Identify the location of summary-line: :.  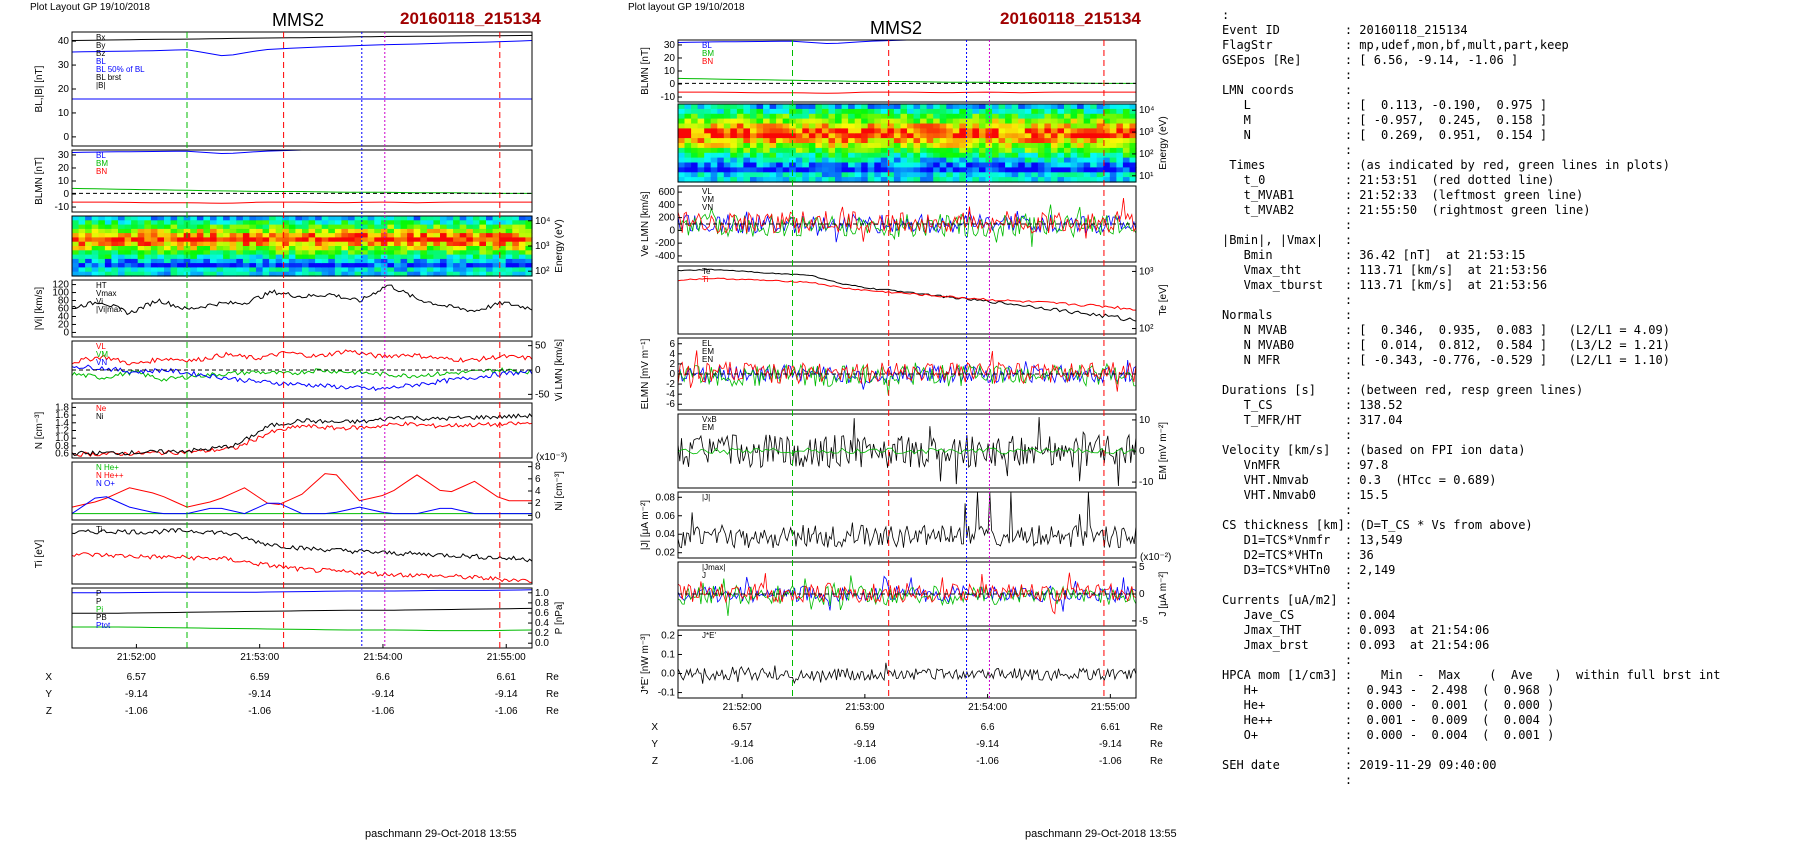
(1287, 375).